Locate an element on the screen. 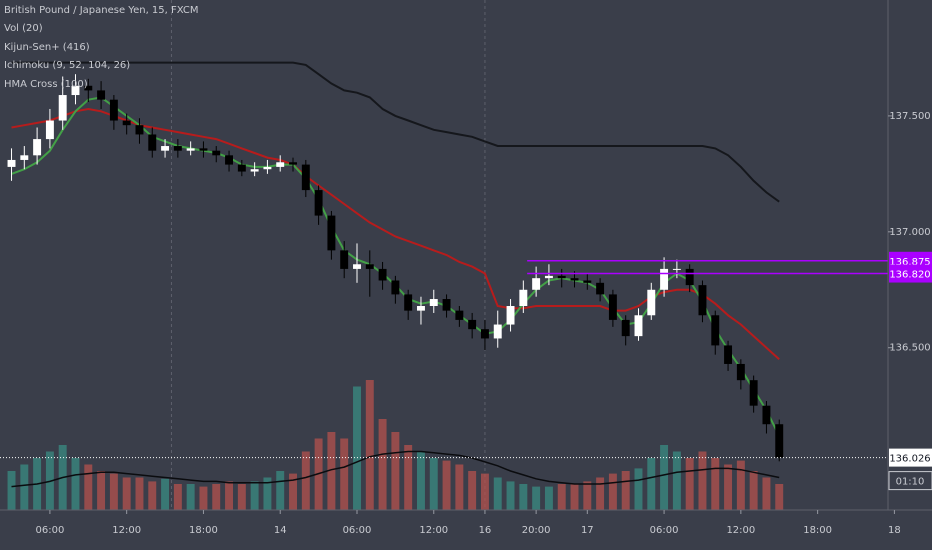  countdown-label: 01:10 is located at coordinates (910, 482).